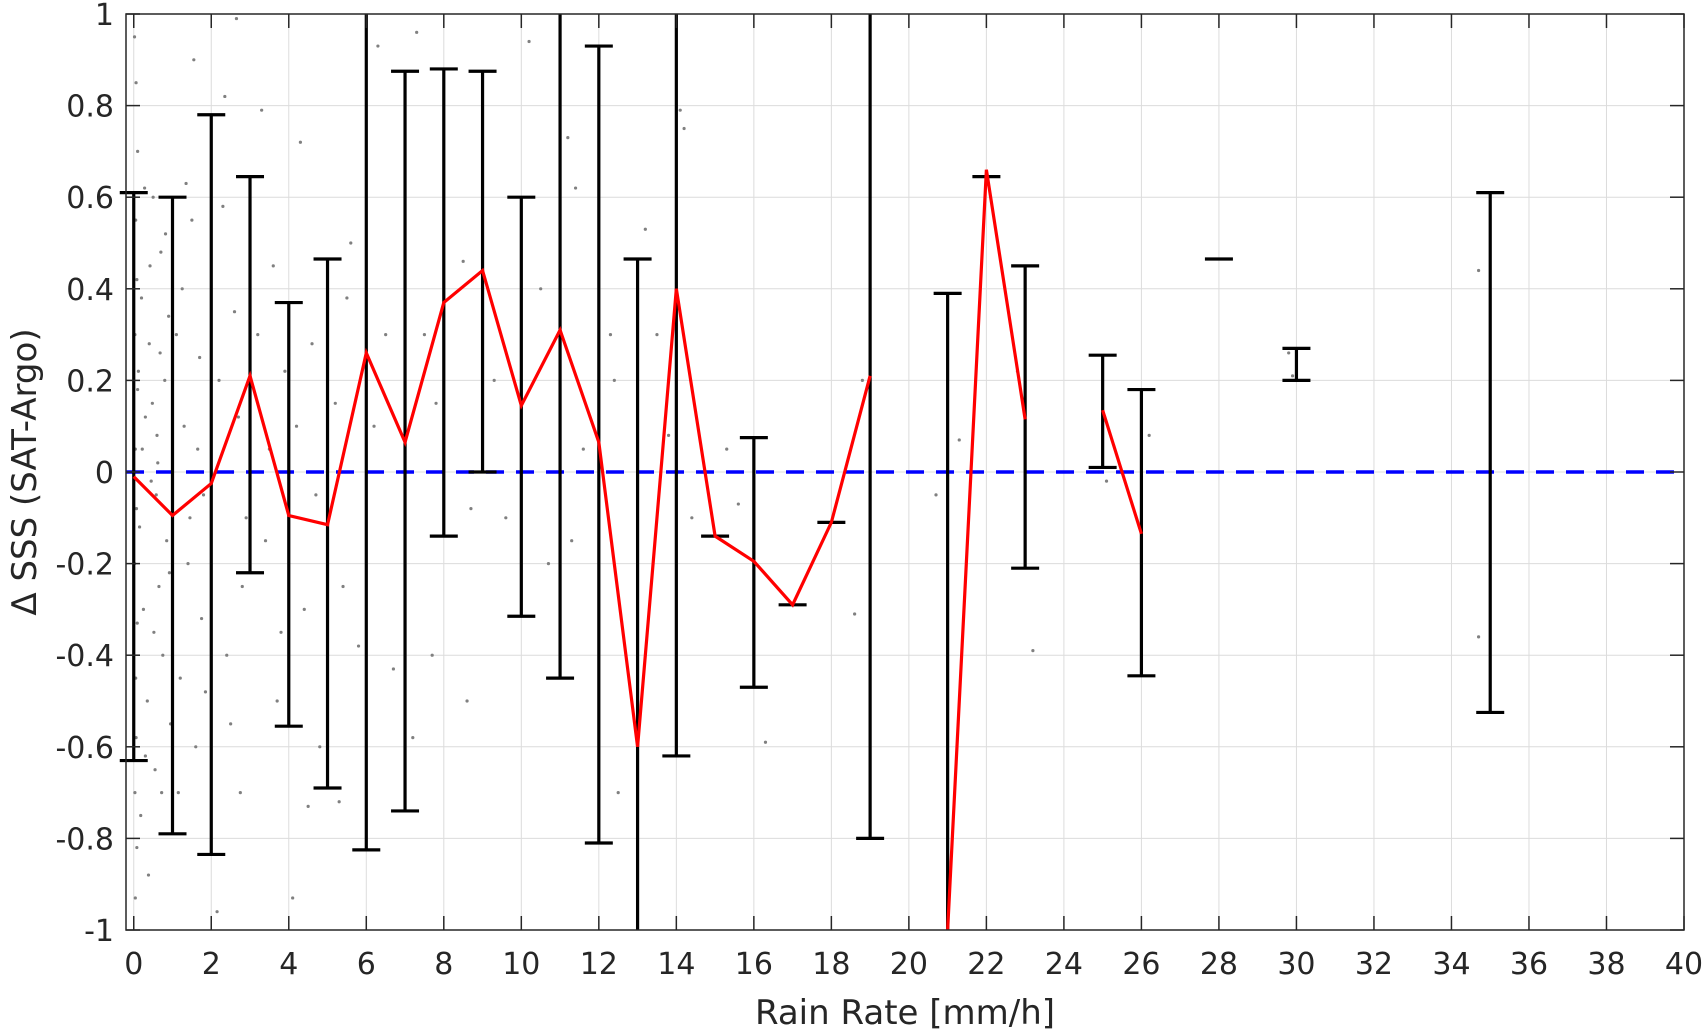  Describe the element at coordinates (133, 964) in the screenshot. I see `x-tick-label: 0` at that location.